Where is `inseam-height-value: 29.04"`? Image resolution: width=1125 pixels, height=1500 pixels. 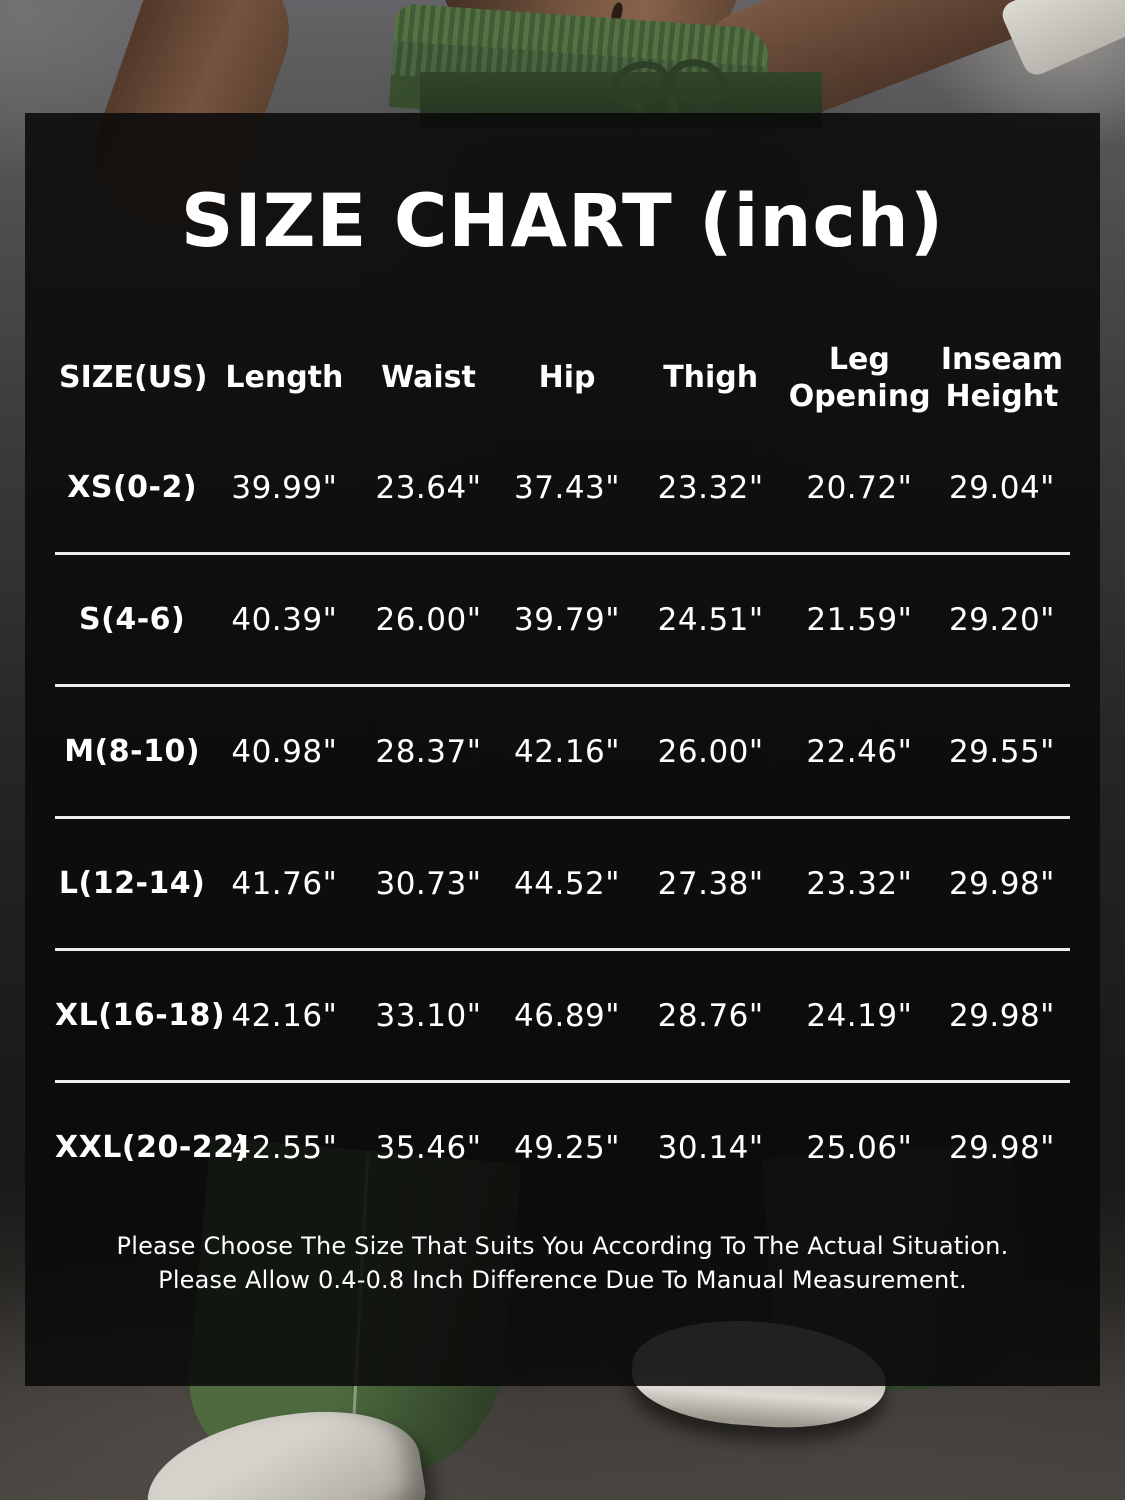 inseam-height-value: 29.04" is located at coordinates (1001, 487).